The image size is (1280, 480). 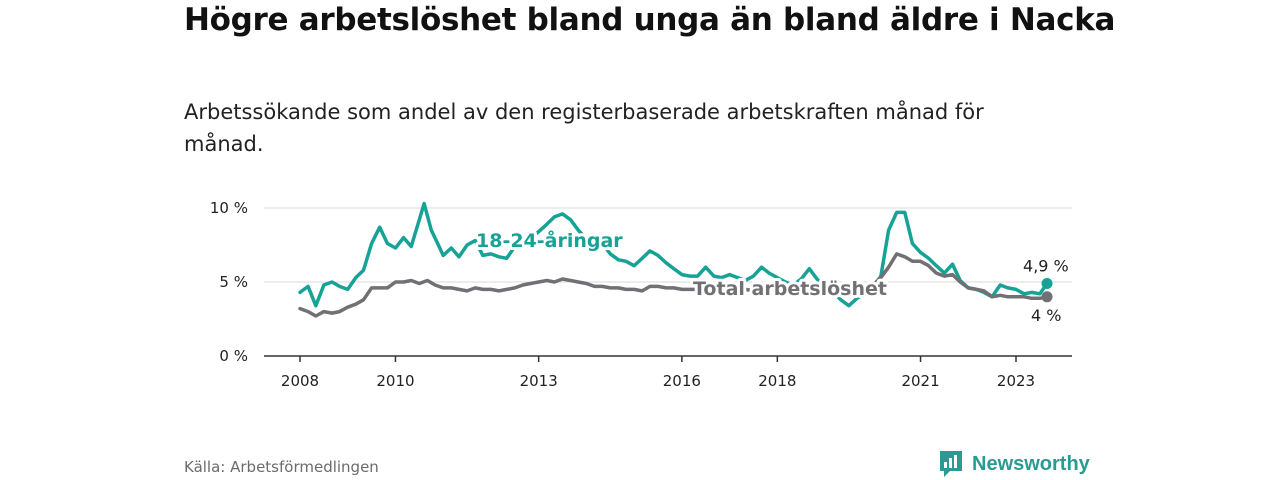 I want to click on series-line-total, so click(x=673, y=285).